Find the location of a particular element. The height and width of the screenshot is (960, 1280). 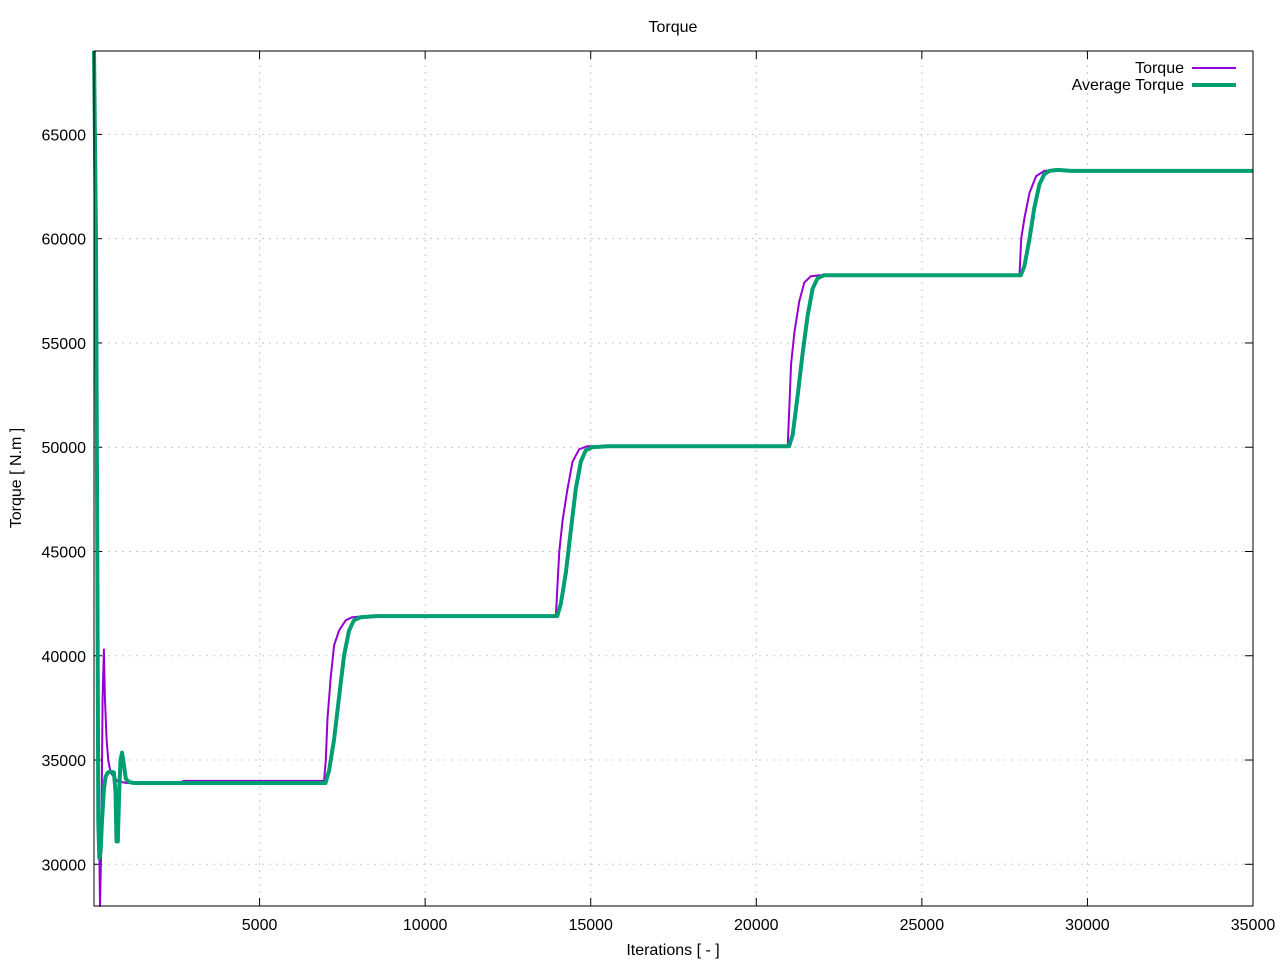

y-tick-label-1: 35000 is located at coordinates (64, 761).